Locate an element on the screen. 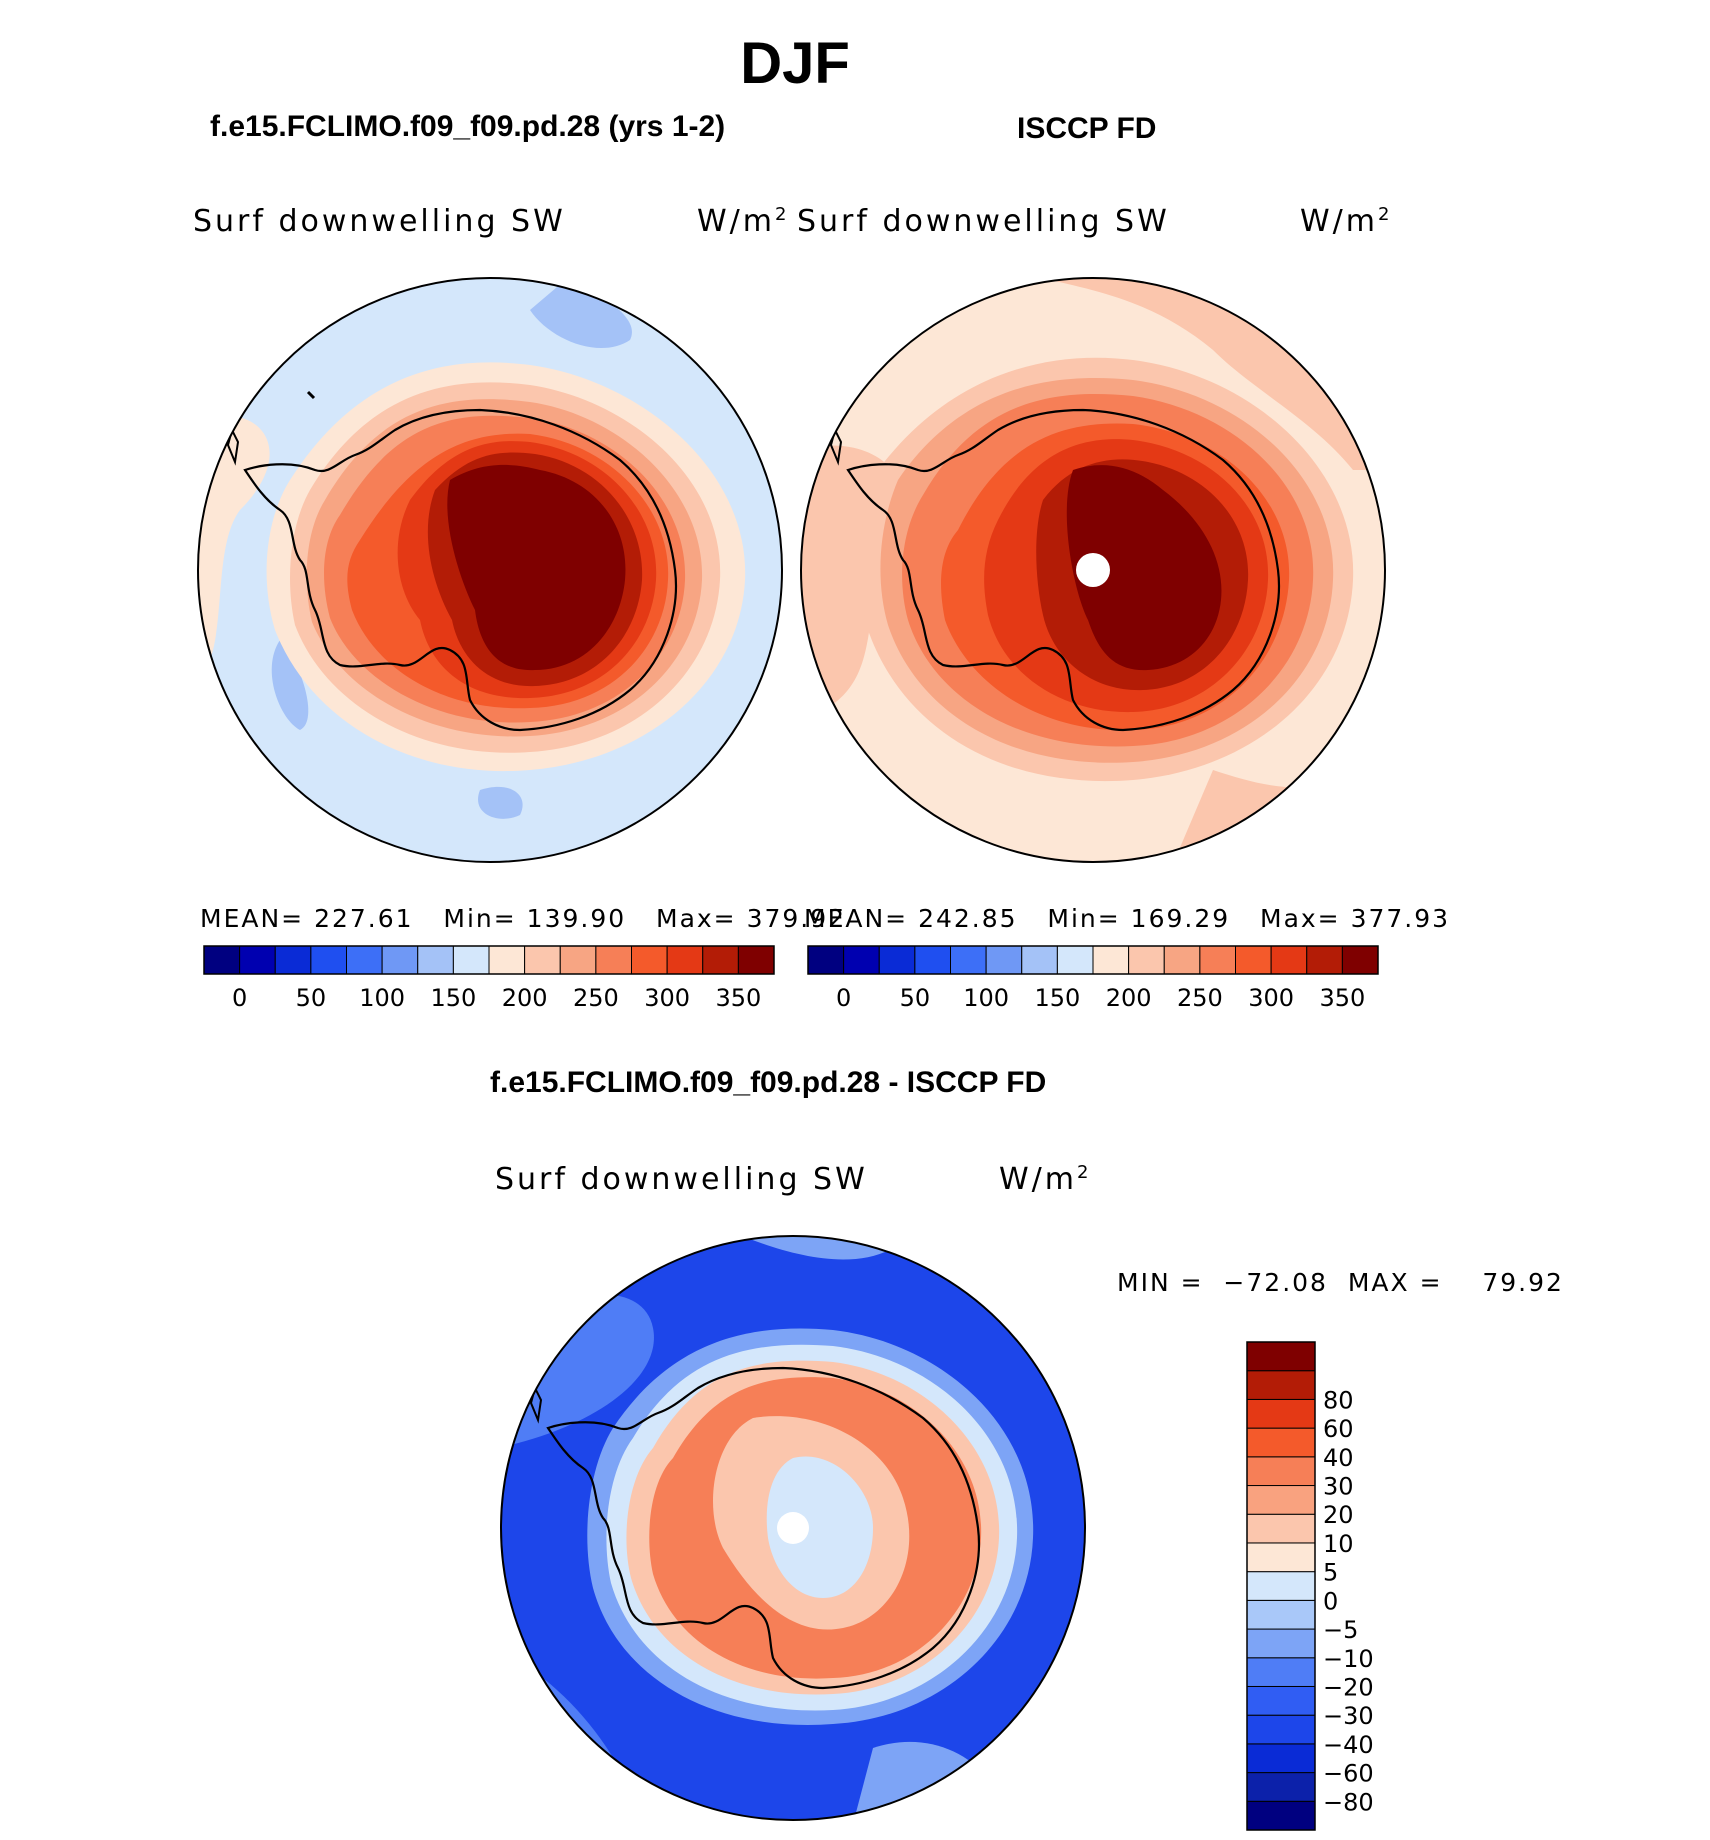  colorbar-tick-label: 250 is located at coordinates (1200, 998).